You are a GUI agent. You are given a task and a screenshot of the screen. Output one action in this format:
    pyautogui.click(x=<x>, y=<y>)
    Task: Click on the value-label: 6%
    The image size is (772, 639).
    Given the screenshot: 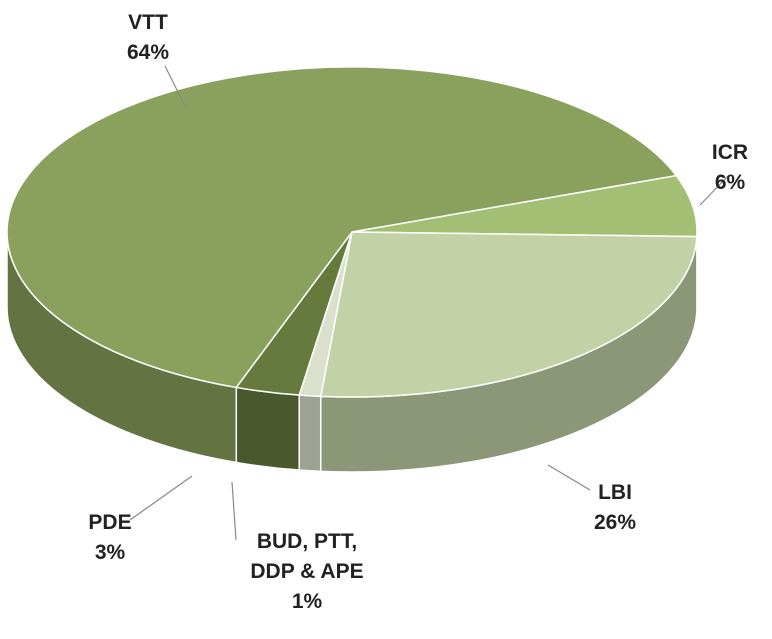 What is the action you would take?
    pyautogui.click(x=730, y=182)
    